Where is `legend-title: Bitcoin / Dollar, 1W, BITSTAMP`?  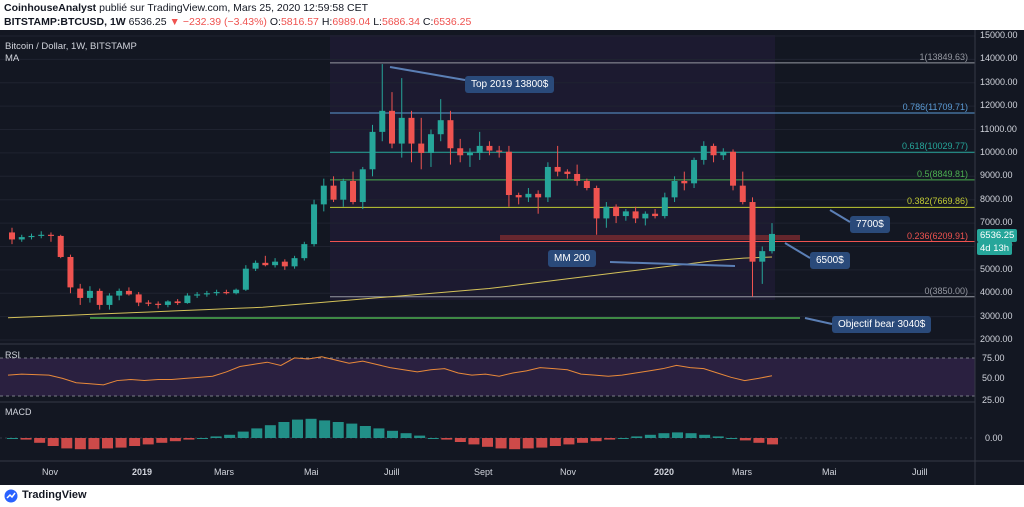
legend-title: Bitcoin / Dollar, 1W, BITSTAMP is located at coordinates (71, 46).